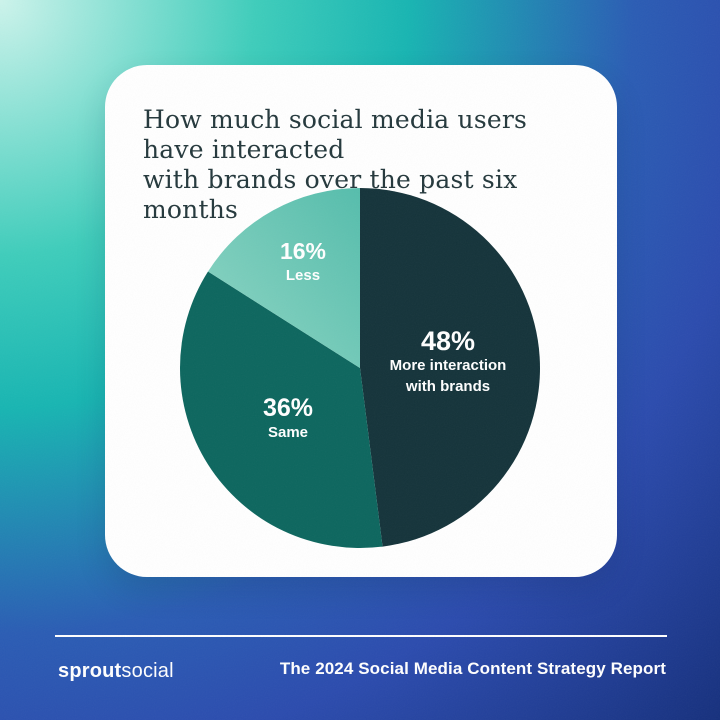  Describe the element at coordinates (448, 365) in the screenshot. I see `slice-text-more-interaction-line-1: More interaction` at that location.